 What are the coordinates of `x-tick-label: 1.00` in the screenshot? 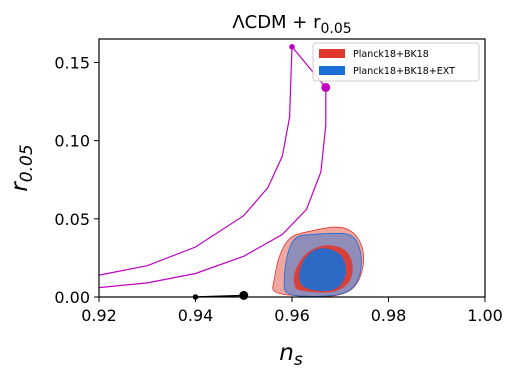 It's located at (485, 315).